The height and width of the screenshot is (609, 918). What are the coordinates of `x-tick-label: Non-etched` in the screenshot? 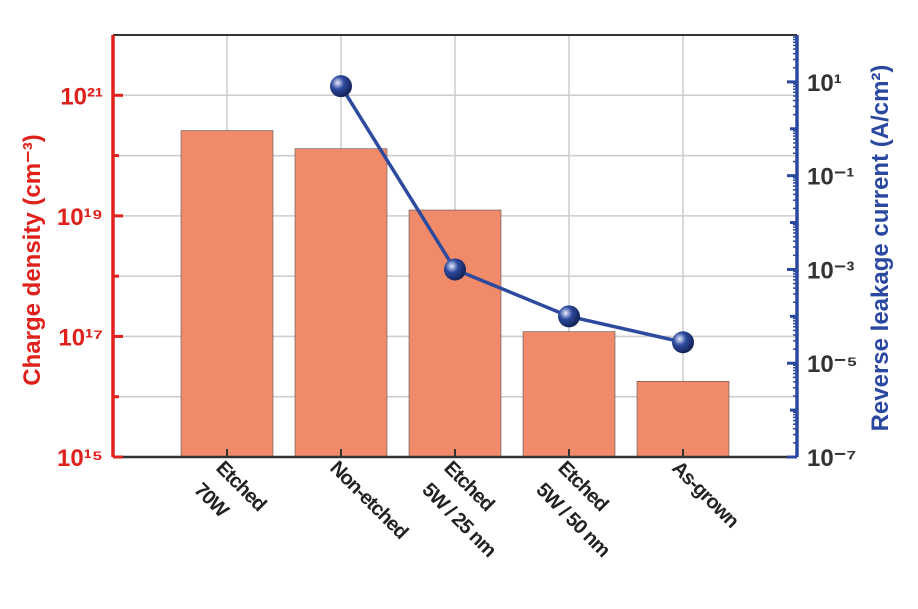 It's located at (368, 500).